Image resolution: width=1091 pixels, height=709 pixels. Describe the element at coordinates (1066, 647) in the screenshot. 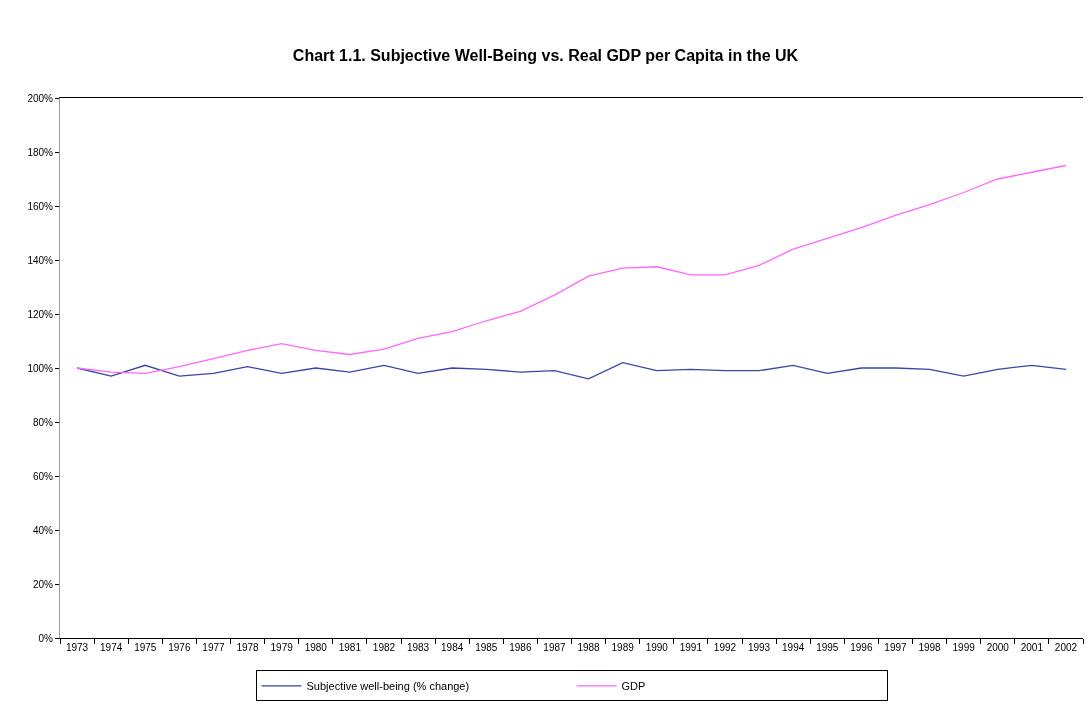

I see `x-tick-label: 2002` at that location.